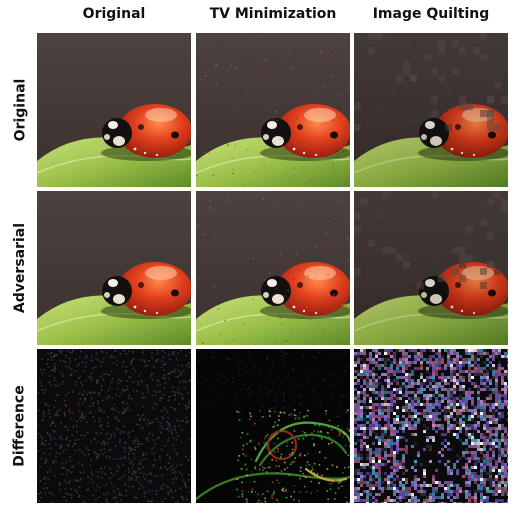 This screenshot has height=517, width=519. Describe the element at coordinates (431, 110) in the screenshot. I see `image-original-image-quilting` at that location.